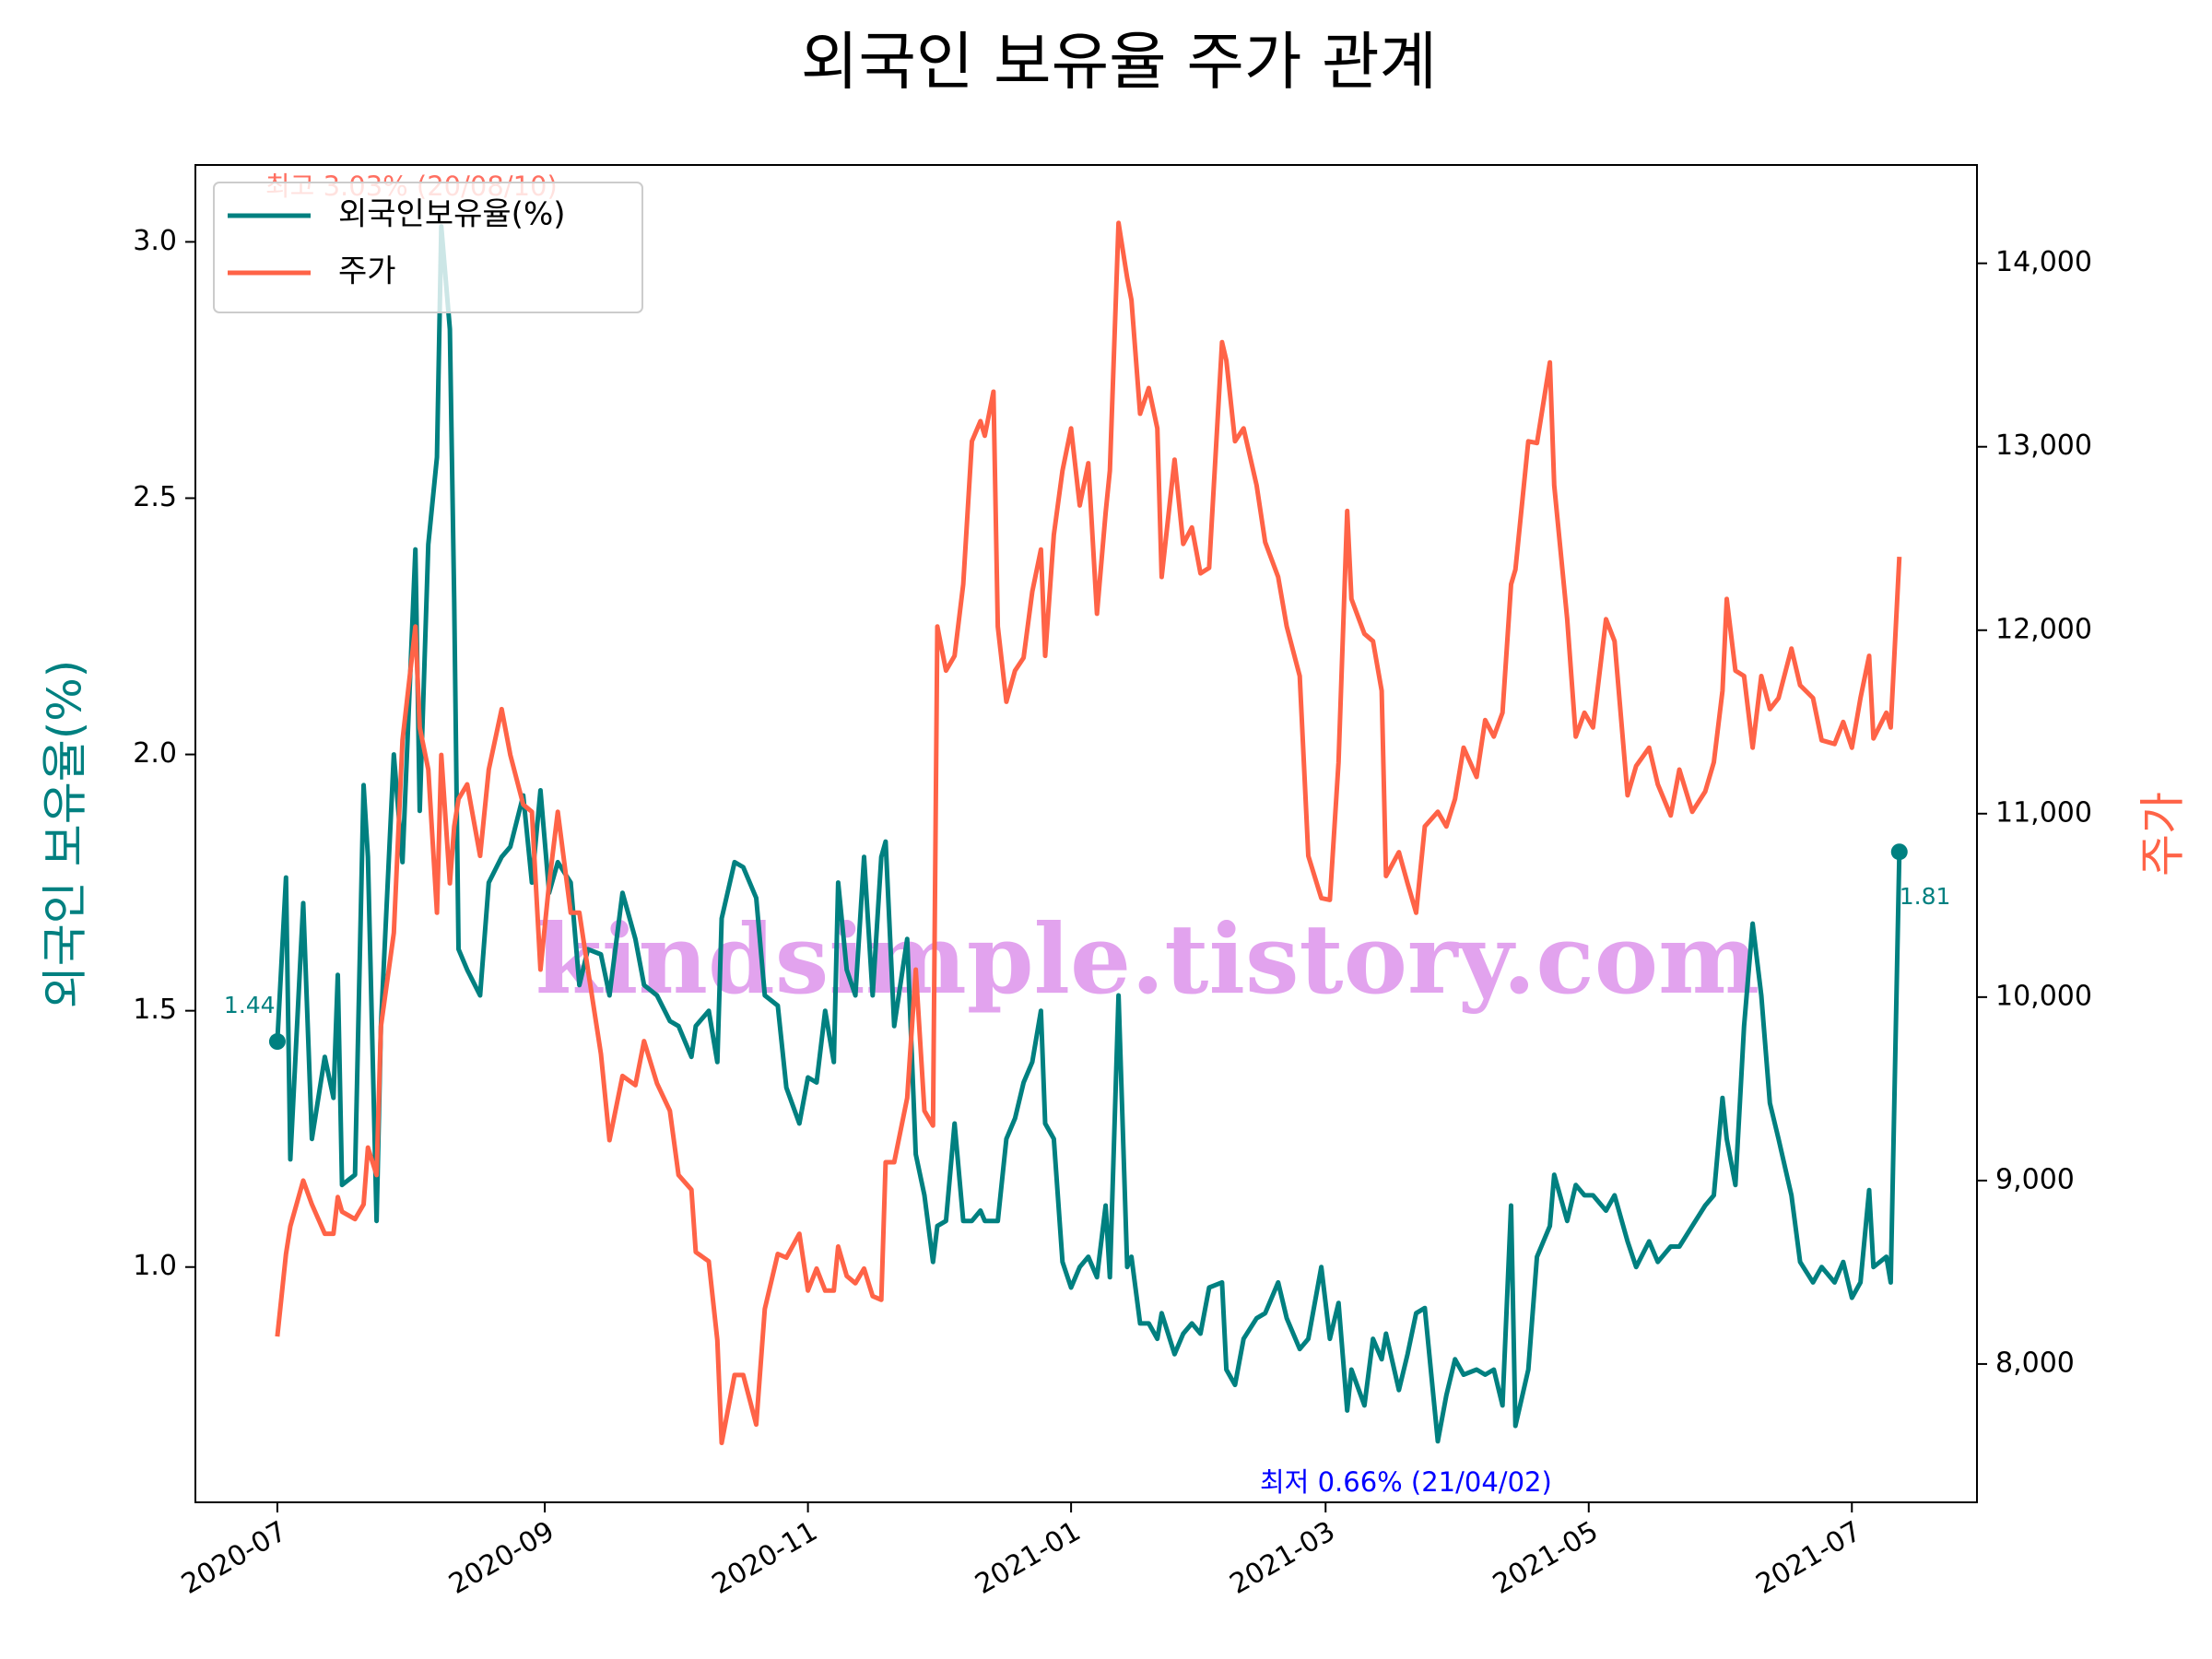 Image resolution: width=2212 pixels, height=1659 pixels. I want to click on y2-tick-label: 10,000, so click(2043, 996).